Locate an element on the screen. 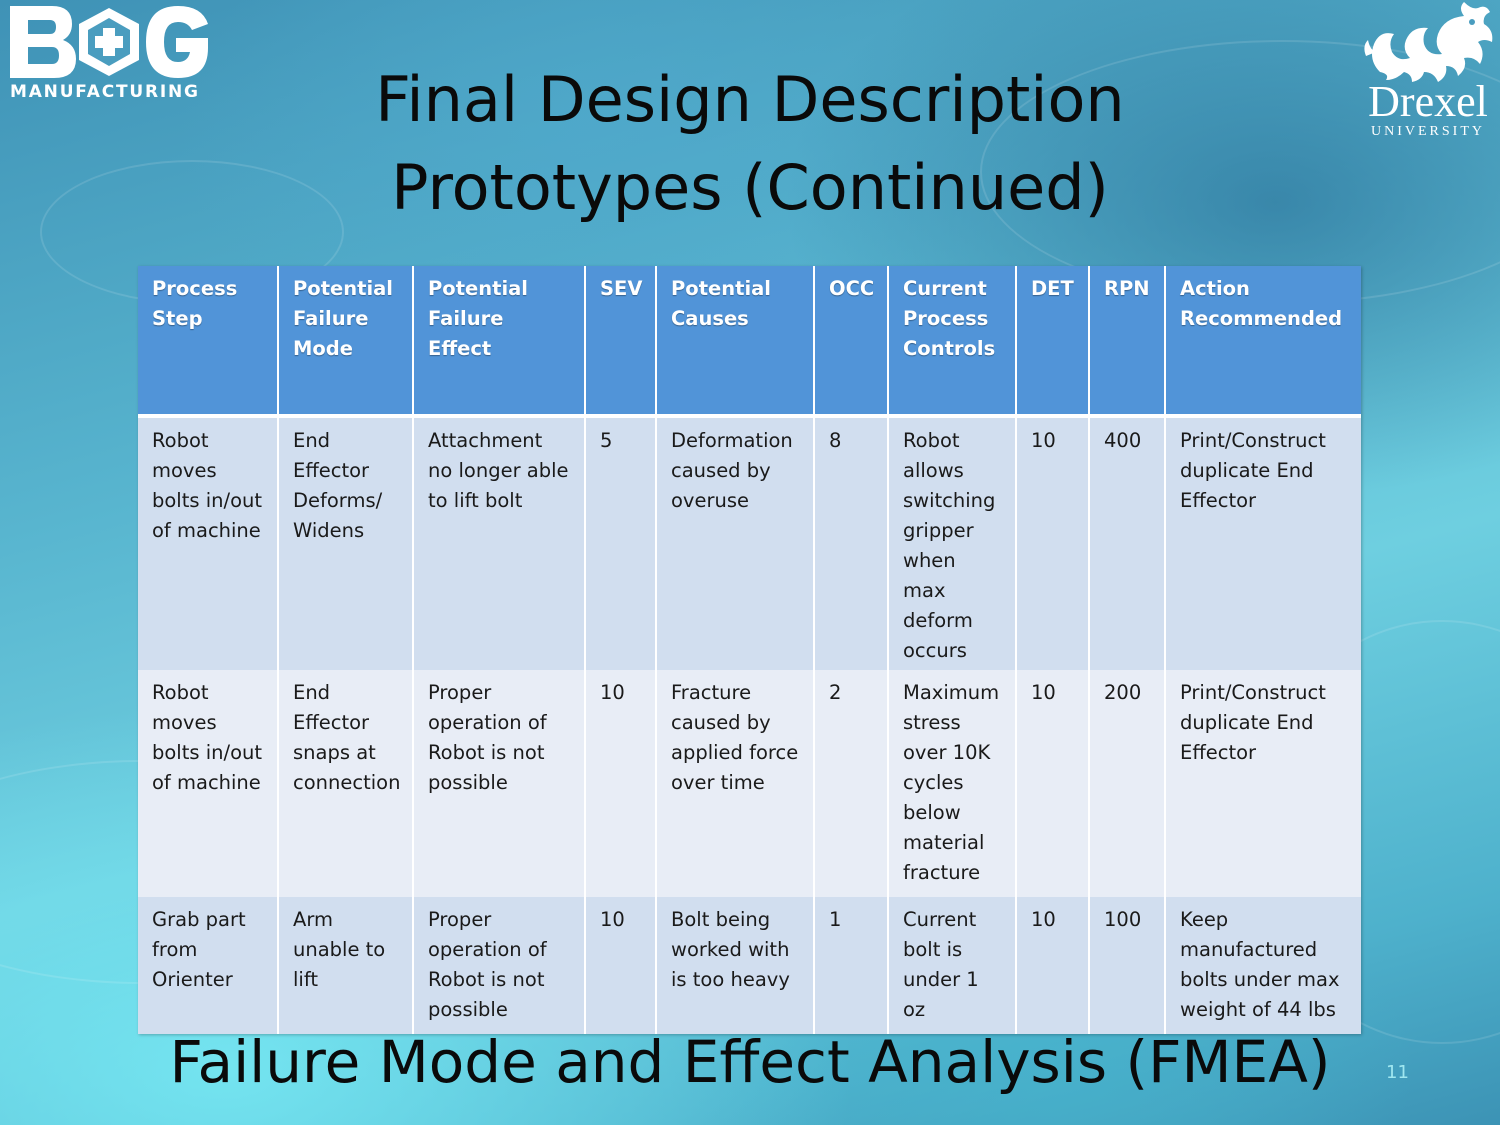  cell-rpn: 400 is located at coordinates (1127, 543).